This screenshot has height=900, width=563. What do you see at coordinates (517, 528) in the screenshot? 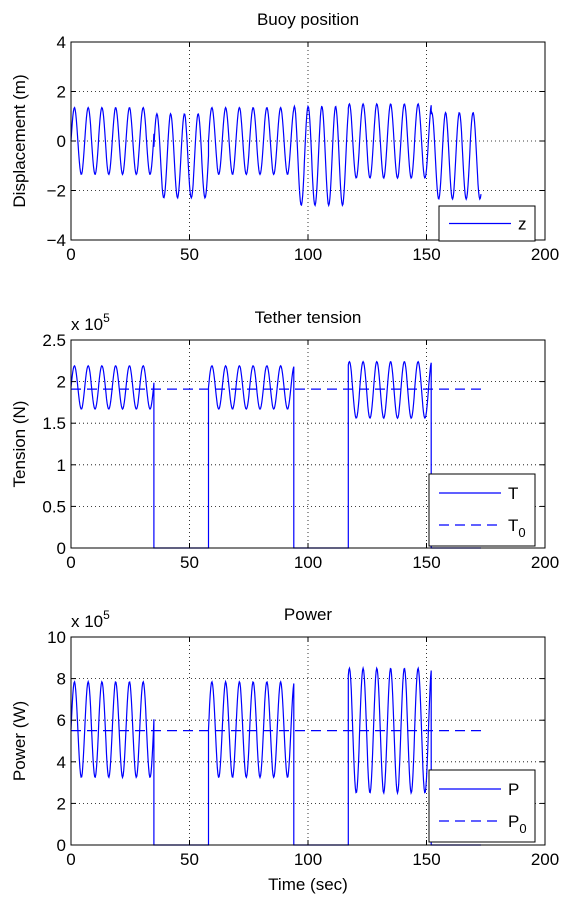
I see `legend-entry: T0` at bounding box center [517, 528].